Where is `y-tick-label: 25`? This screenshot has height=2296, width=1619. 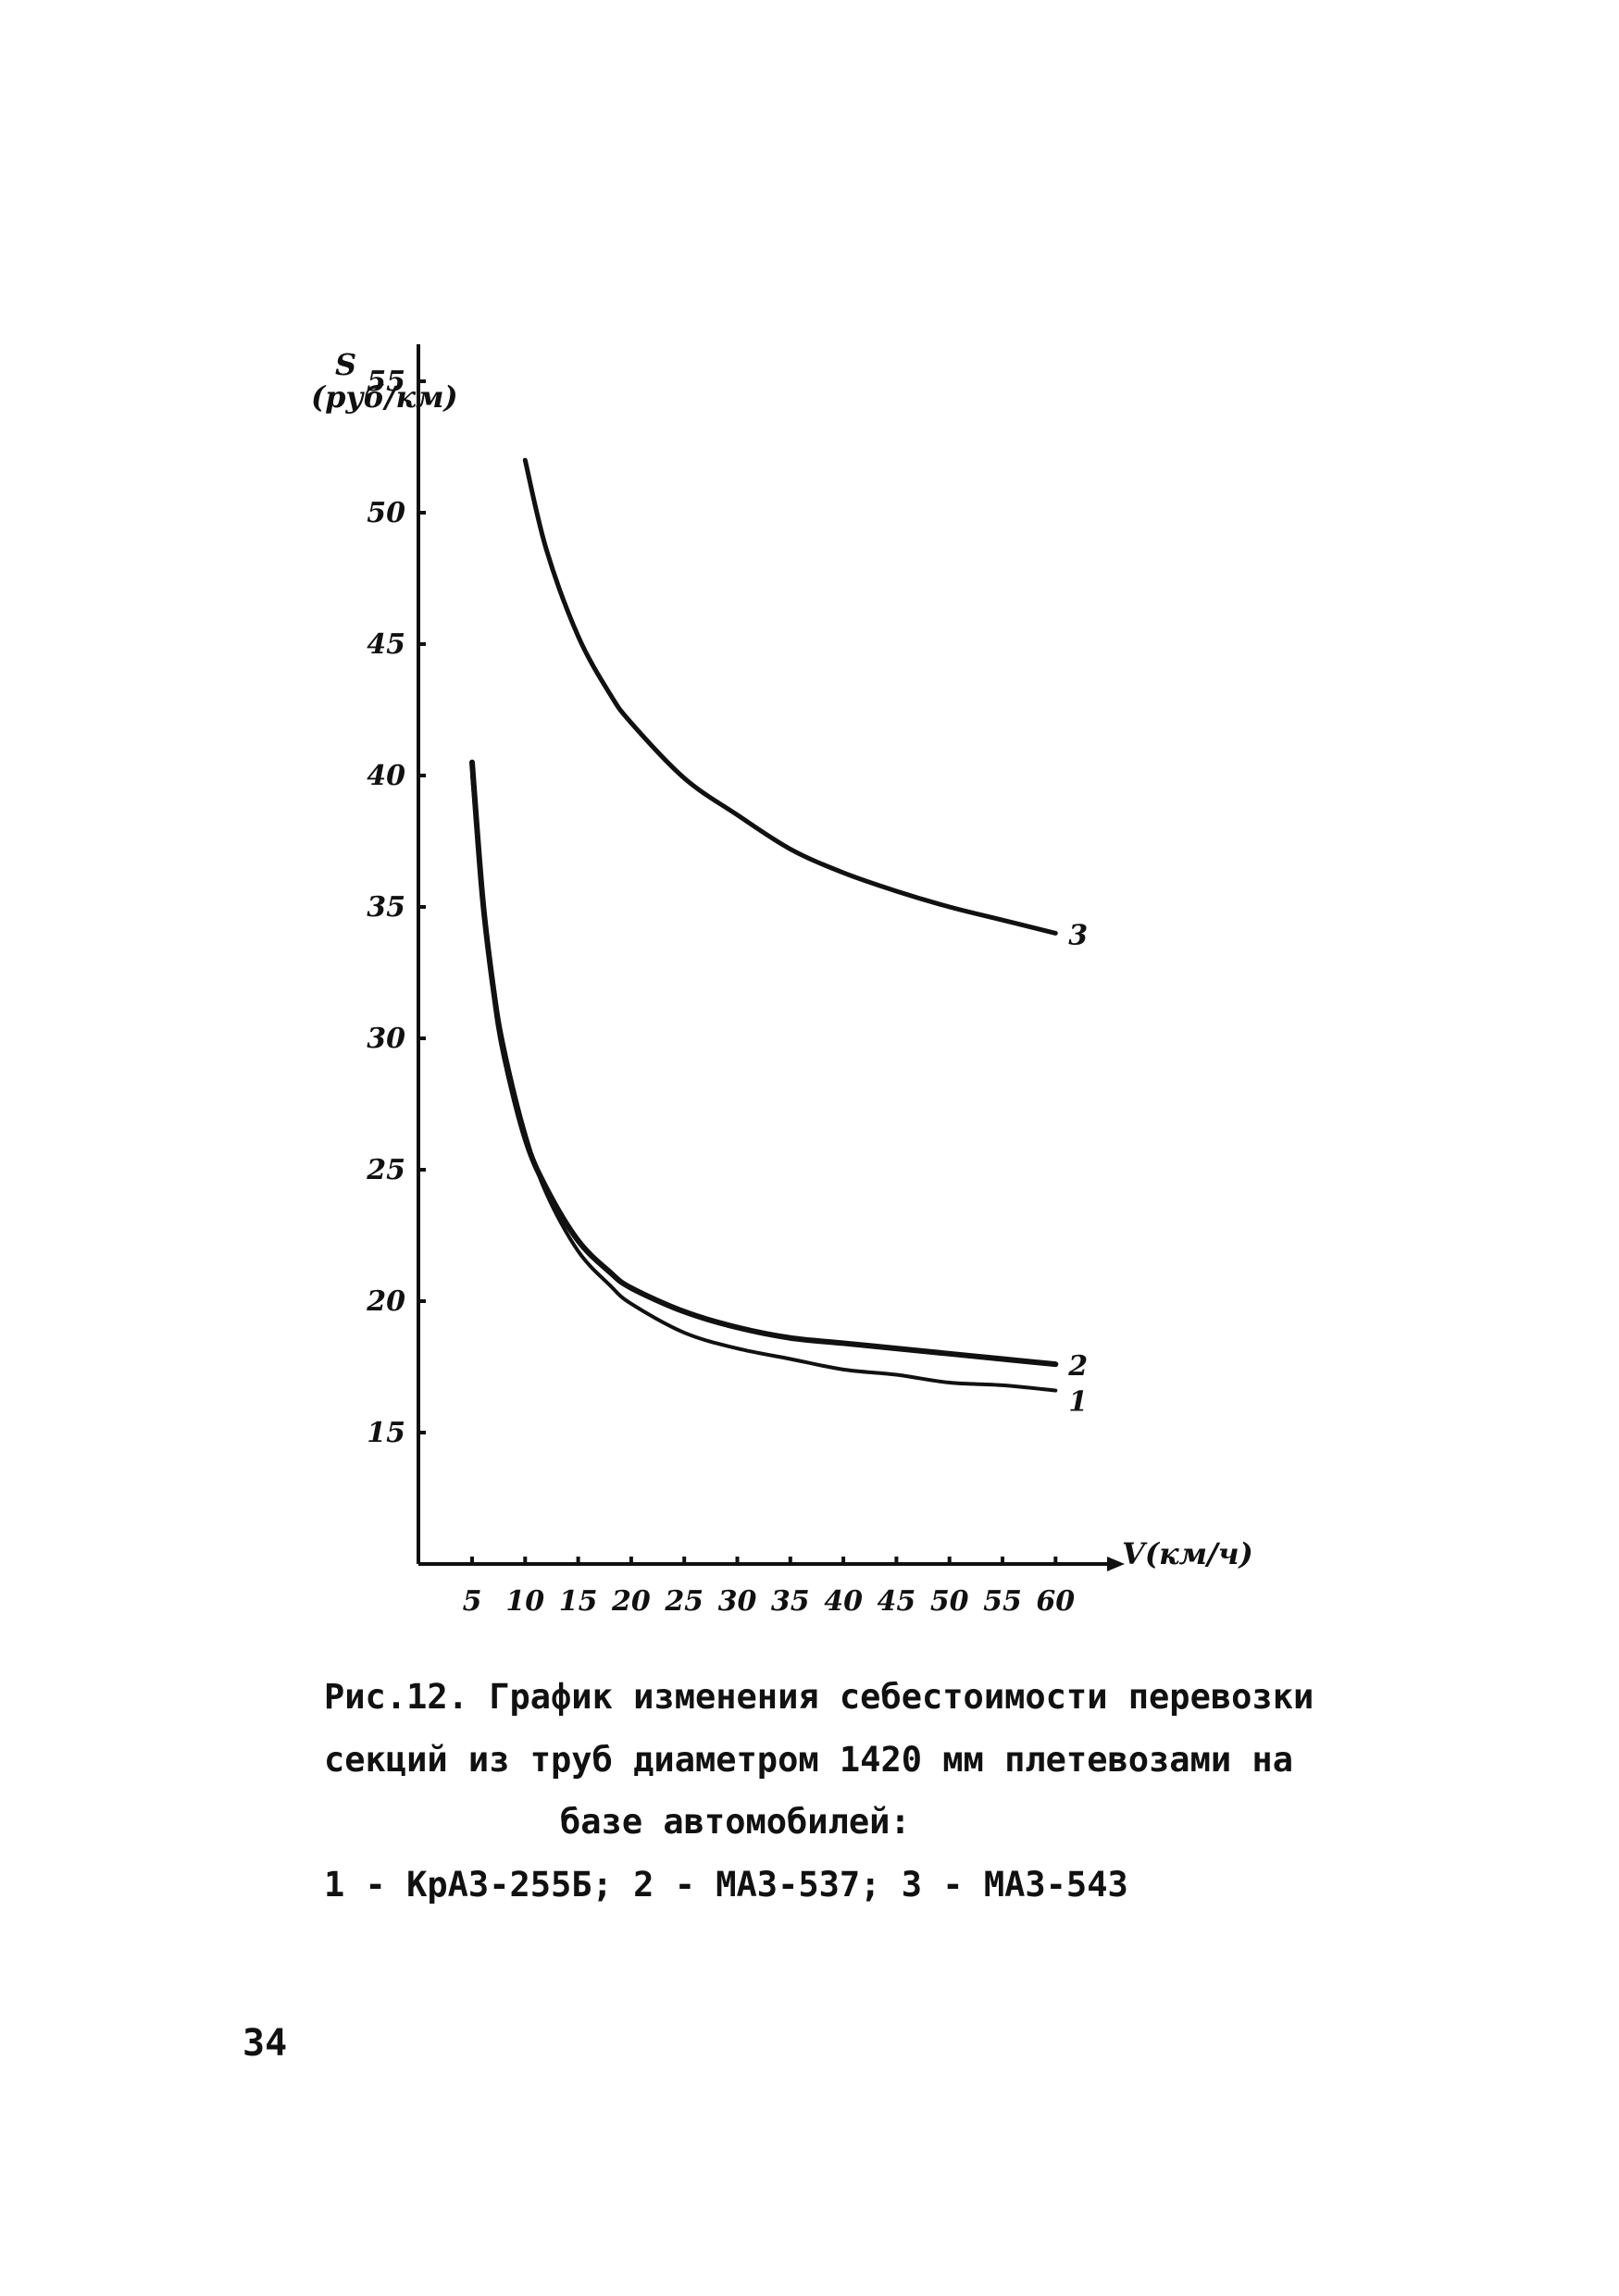
y-tick-label: 25 is located at coordinates (386, 1170).